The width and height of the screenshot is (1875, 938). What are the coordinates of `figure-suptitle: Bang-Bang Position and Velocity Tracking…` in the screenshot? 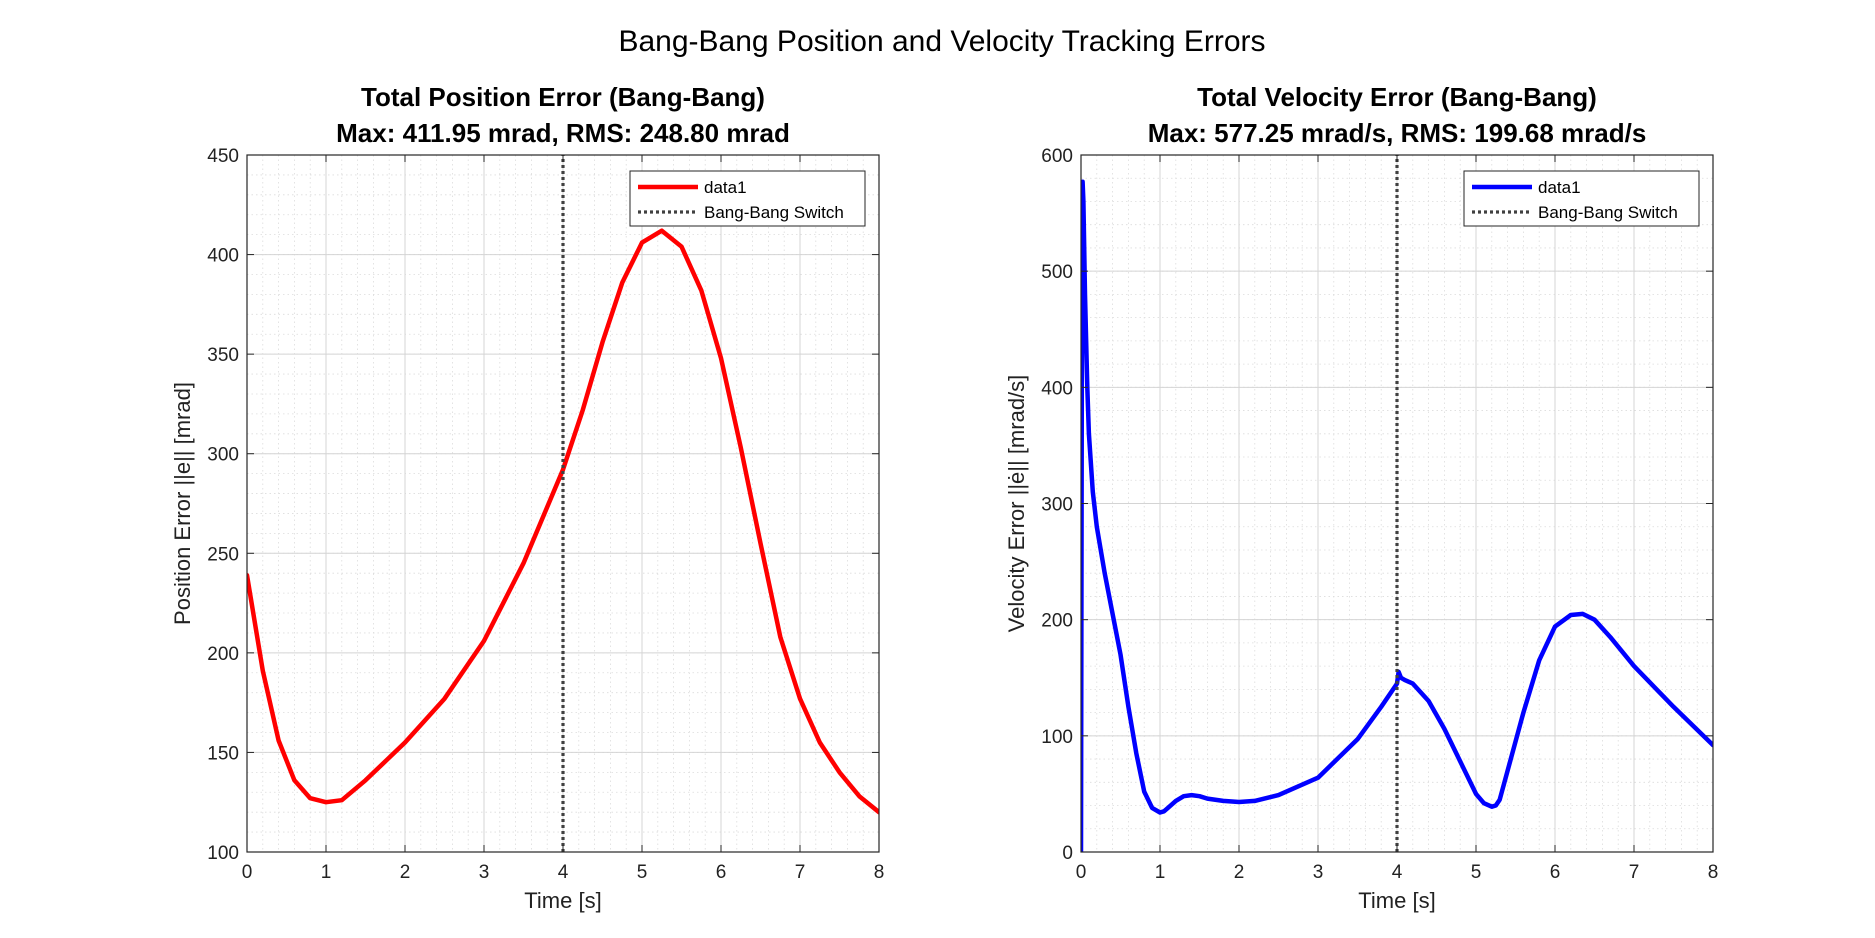 It's located at (941, 41).